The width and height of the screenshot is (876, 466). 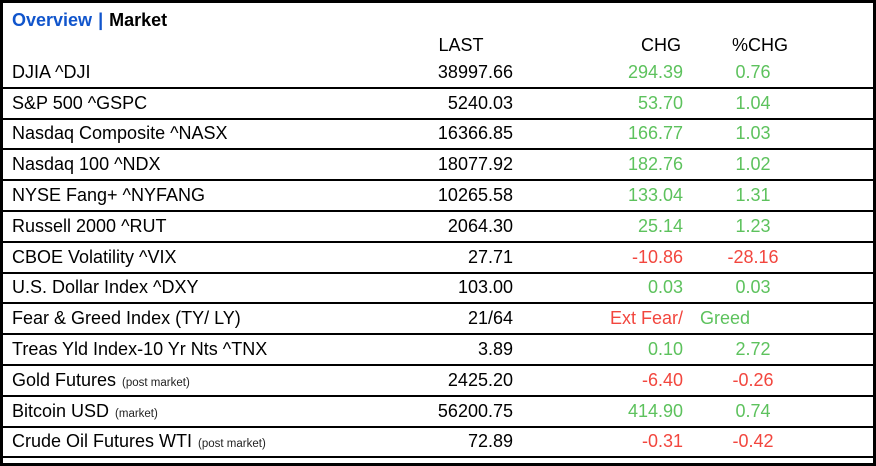 What do you see at coordinates (753, 441) in the screenshot?
I see `pct-chg-value: -0.42` at bounding box center [753, 441].